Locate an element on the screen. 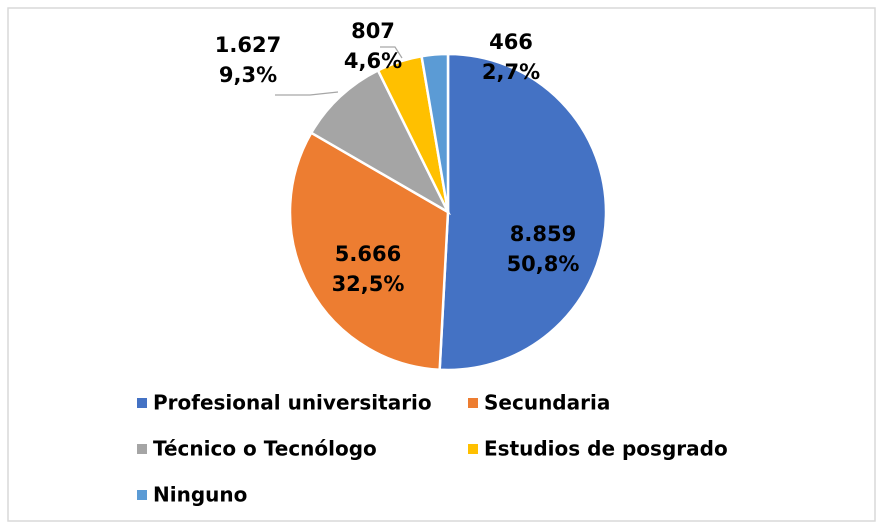 This screenshot has width=883, height=529. data-label-percent: 4,6% is located at coordinates (373, 61).